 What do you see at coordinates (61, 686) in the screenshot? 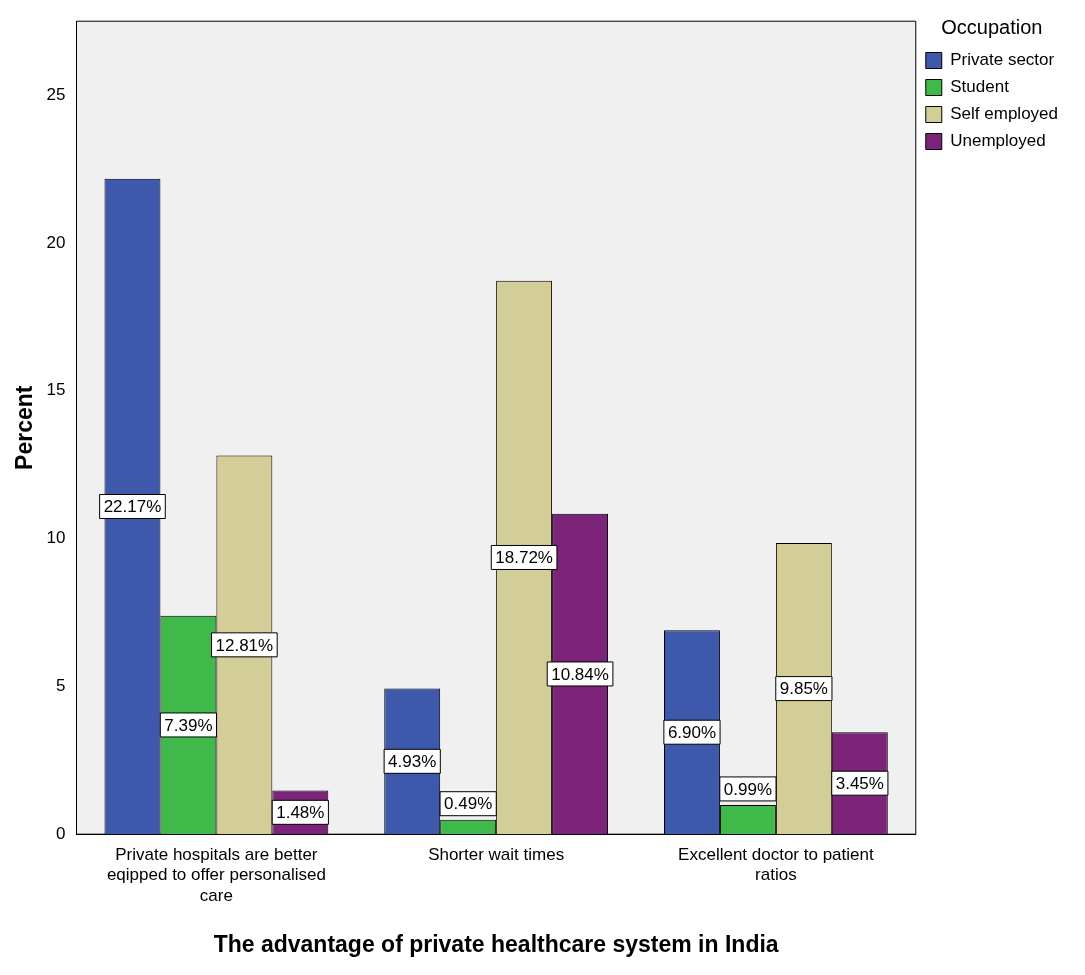
I see `y-tick-label: 5` at bounding box center [61, 686].